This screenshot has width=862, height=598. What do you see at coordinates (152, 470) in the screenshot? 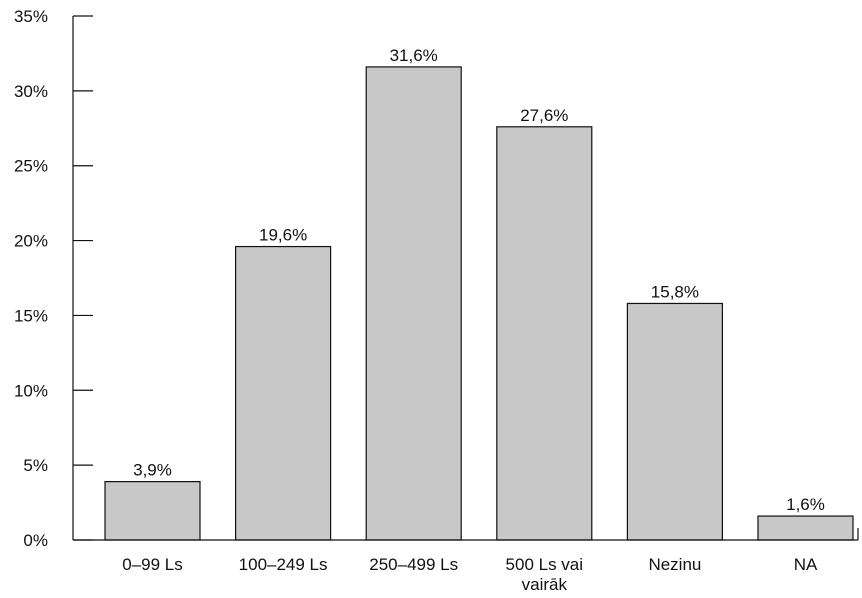
I see `data-label: 3,9%` at bounding box center [152, 470].